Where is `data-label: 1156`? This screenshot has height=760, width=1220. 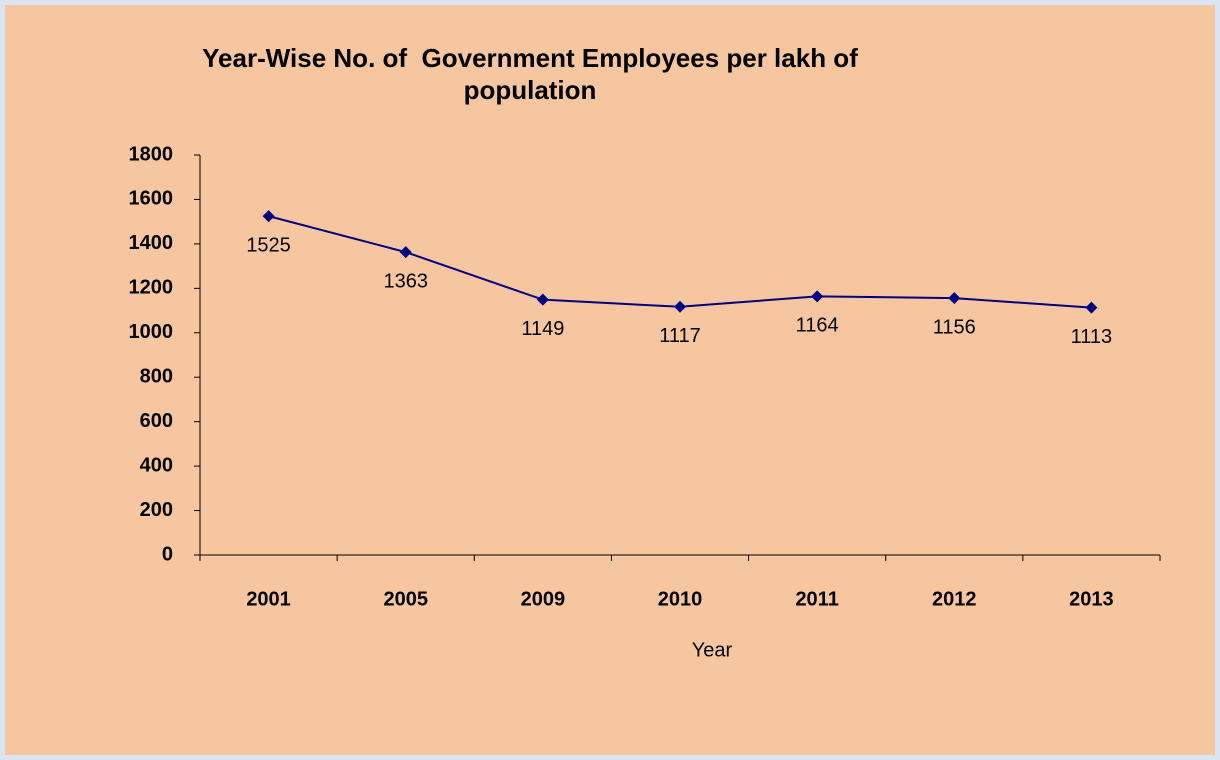 data-label: 1156 is located at coordinates (954, 327).